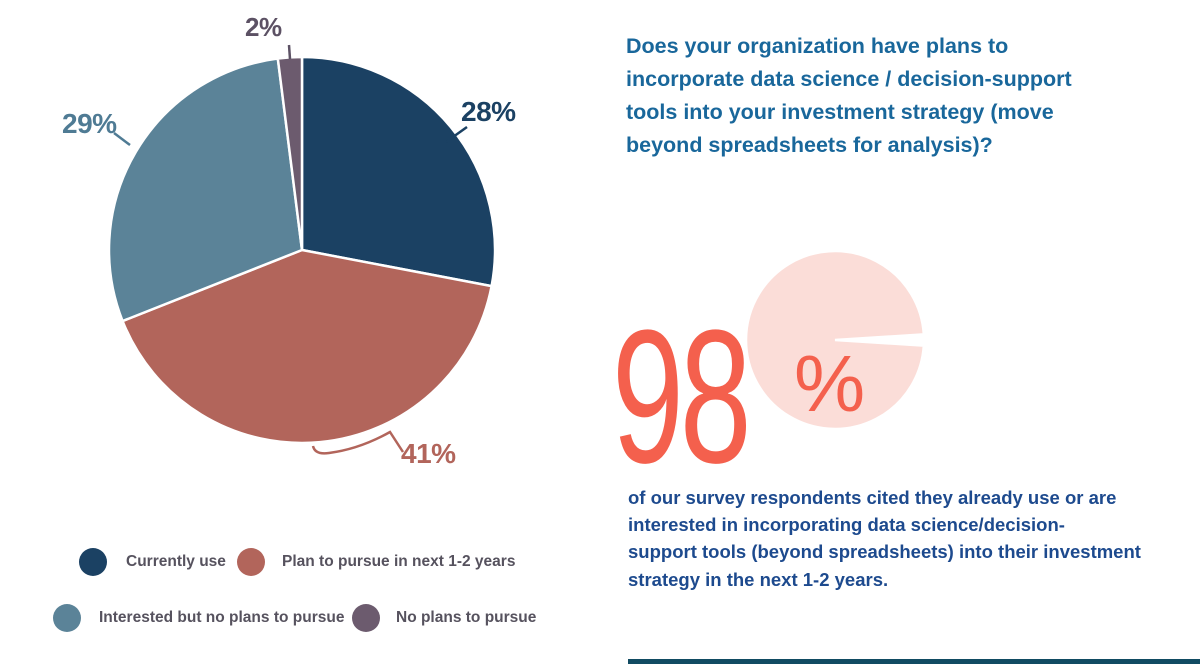 The height and width of the screenshot is (664, 1200). Describe the element at coordinates (263, 27) in the screenshot. I see `pie-label-no-plans: 2%` at that location.